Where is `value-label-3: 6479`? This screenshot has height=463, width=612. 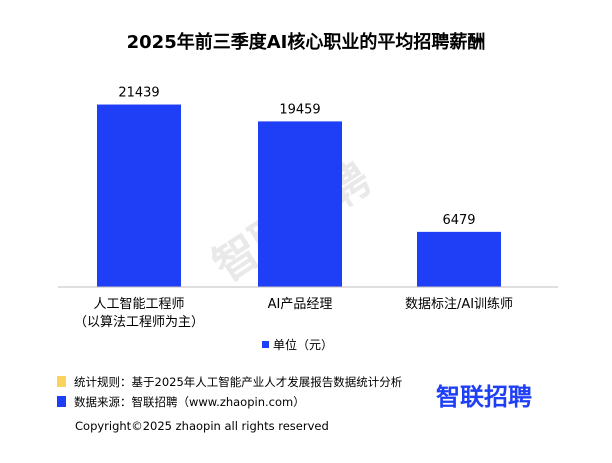
value-label-3: 6479 is located at coordinates (458, 220).